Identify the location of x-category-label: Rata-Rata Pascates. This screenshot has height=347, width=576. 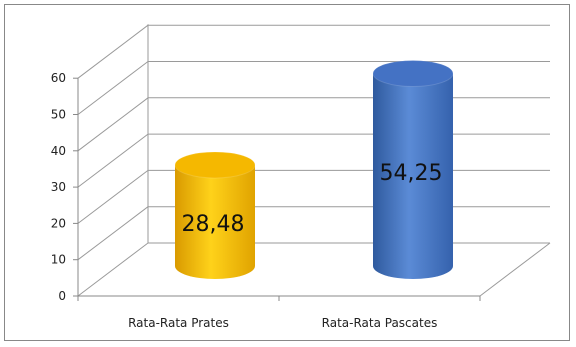
(380, 323).